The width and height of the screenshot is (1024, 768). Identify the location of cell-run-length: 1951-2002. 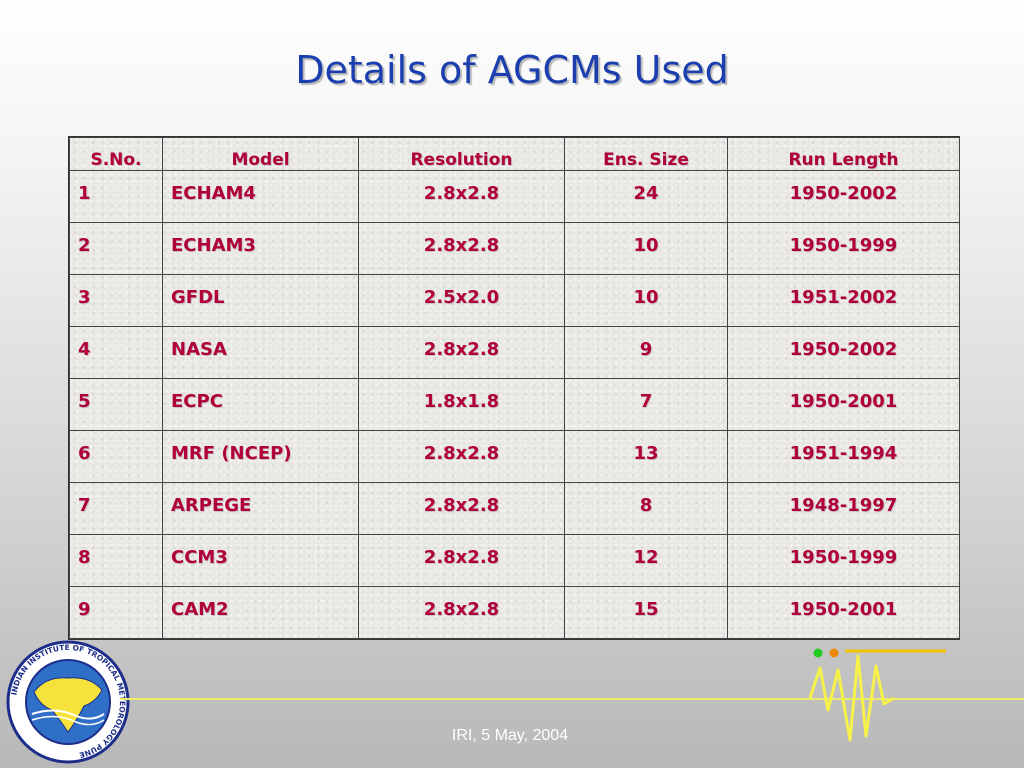
(843, 300).